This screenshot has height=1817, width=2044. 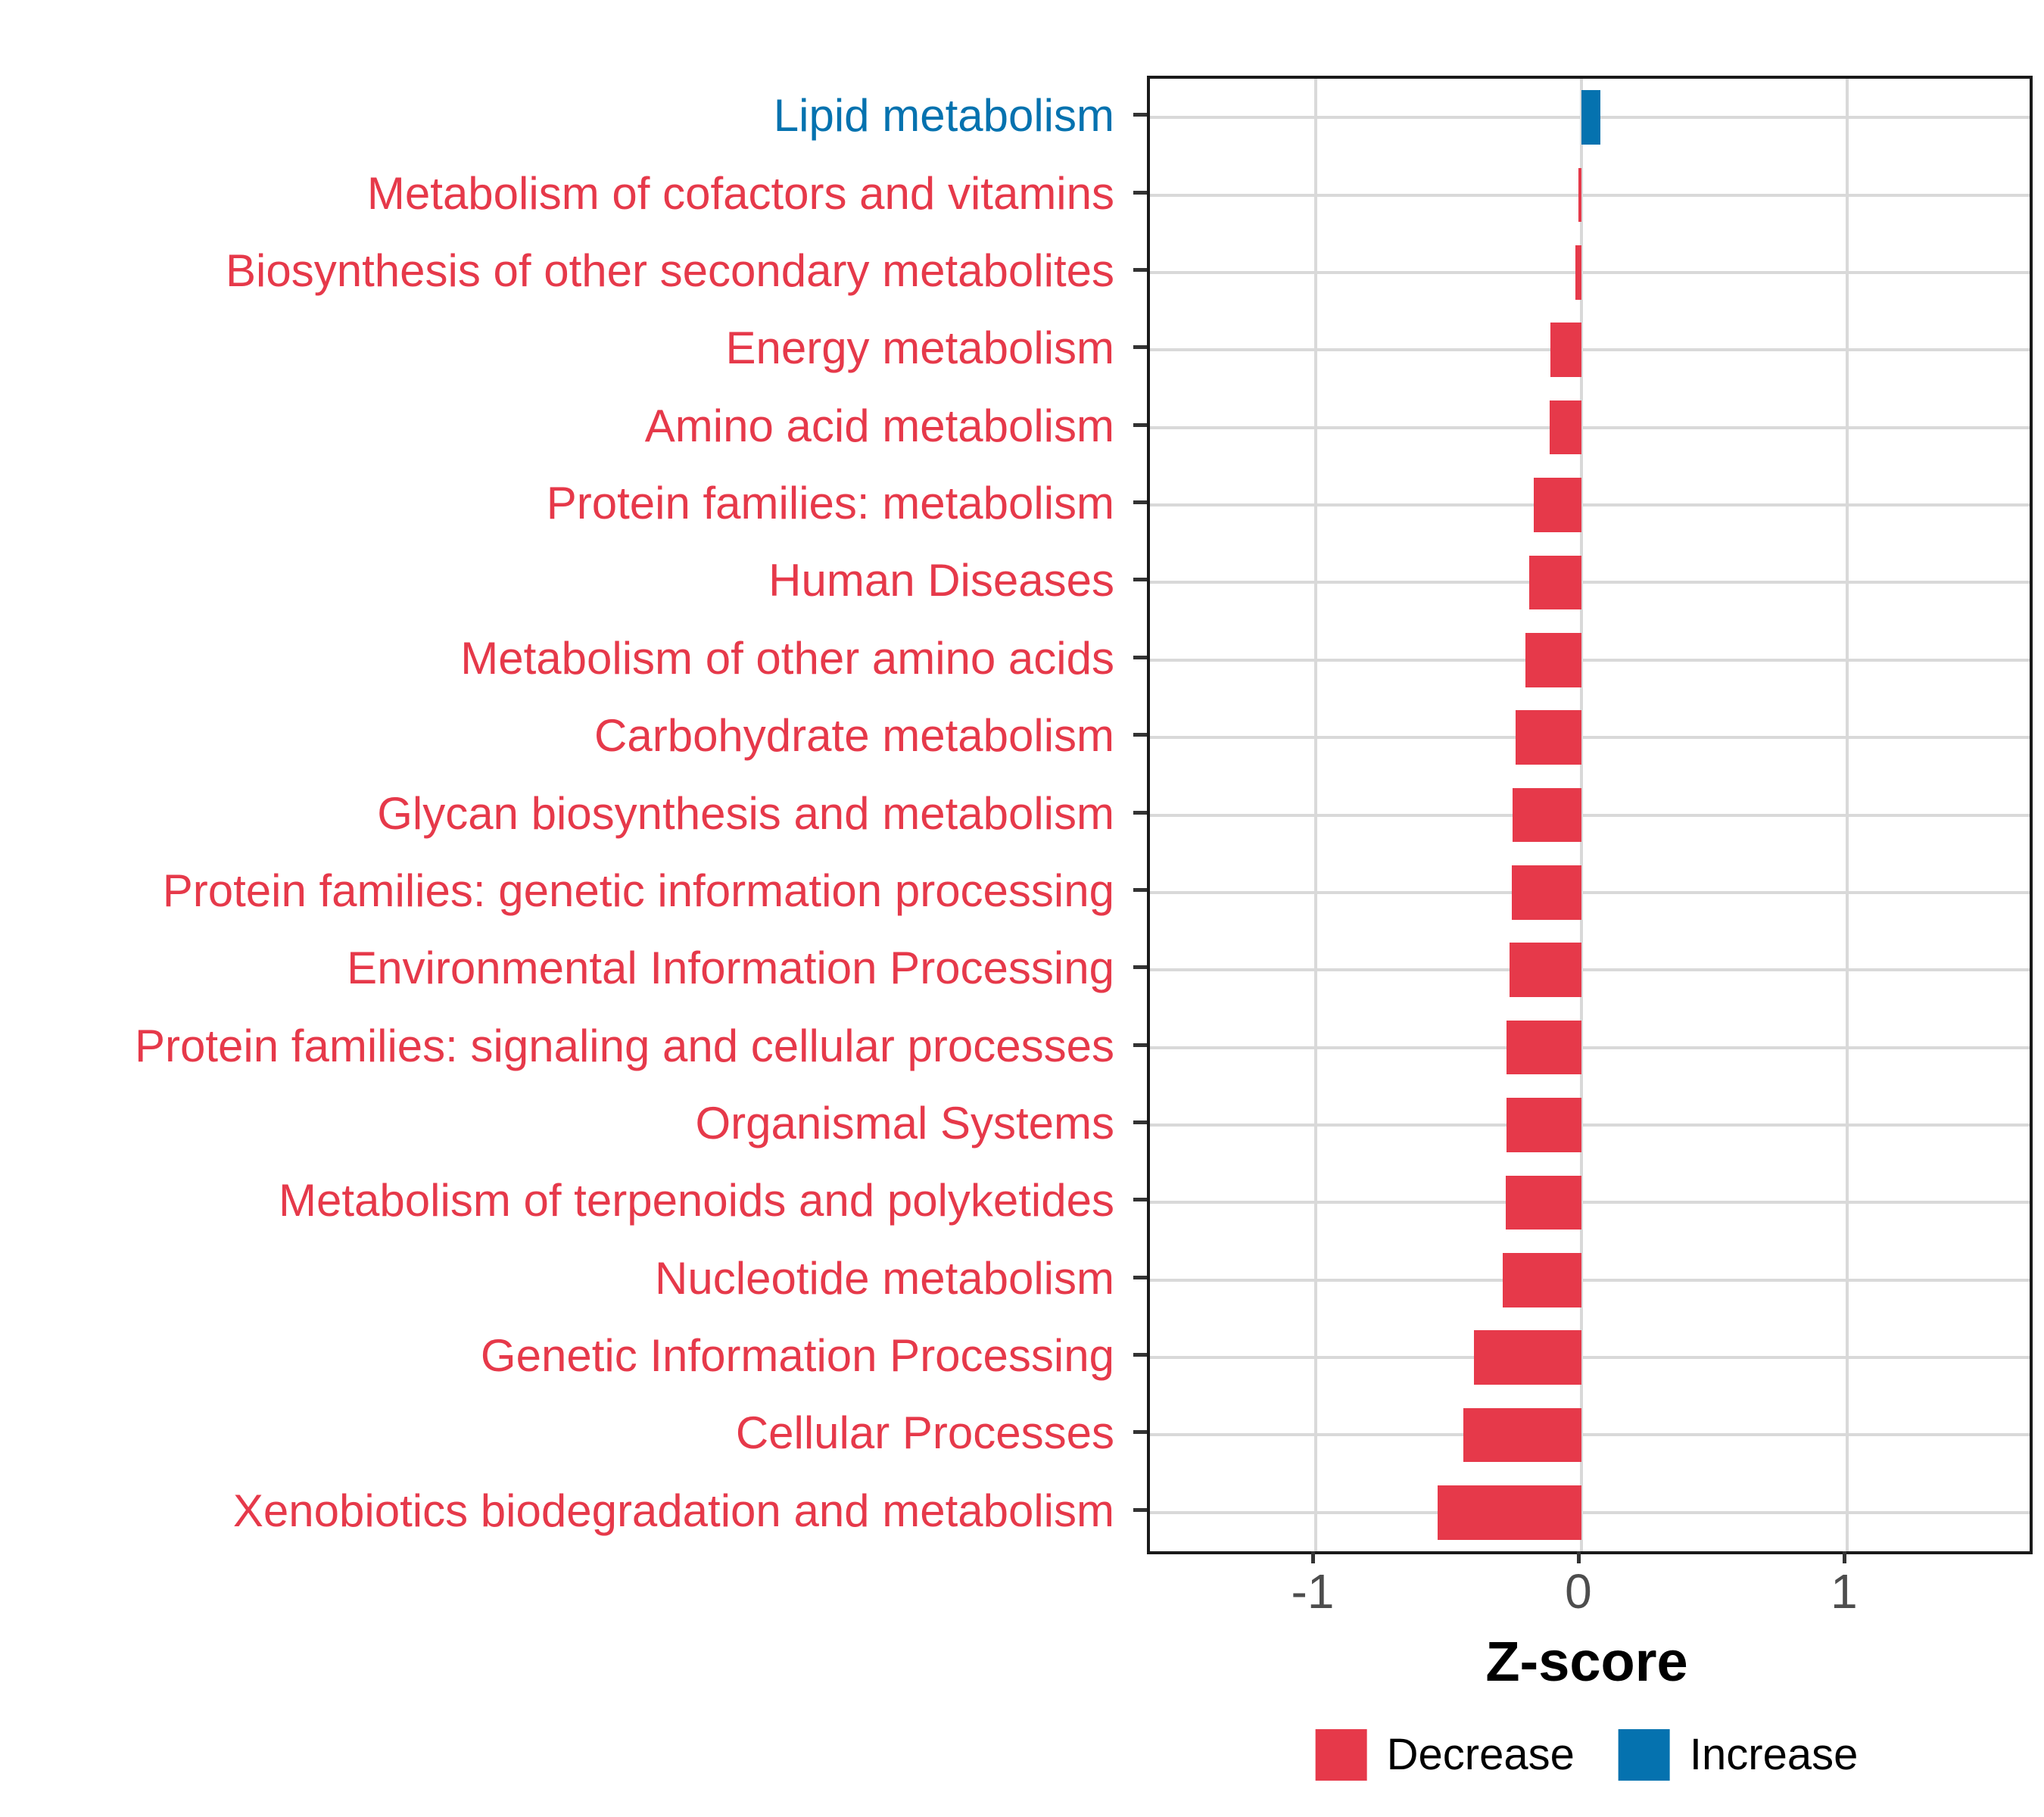 I want to click on x-axis-title: Z-score, so click(x=1586, y=1661).